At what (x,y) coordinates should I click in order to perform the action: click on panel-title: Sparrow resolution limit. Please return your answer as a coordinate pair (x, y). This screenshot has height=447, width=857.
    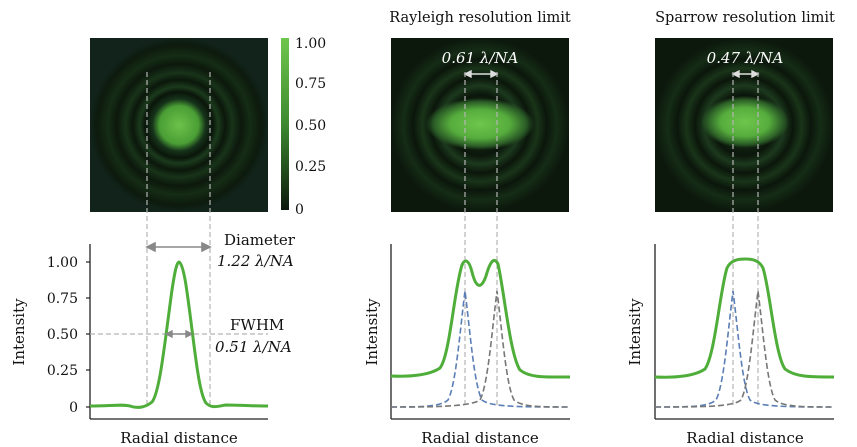
    Looking at the image, I should click on (745, 18).